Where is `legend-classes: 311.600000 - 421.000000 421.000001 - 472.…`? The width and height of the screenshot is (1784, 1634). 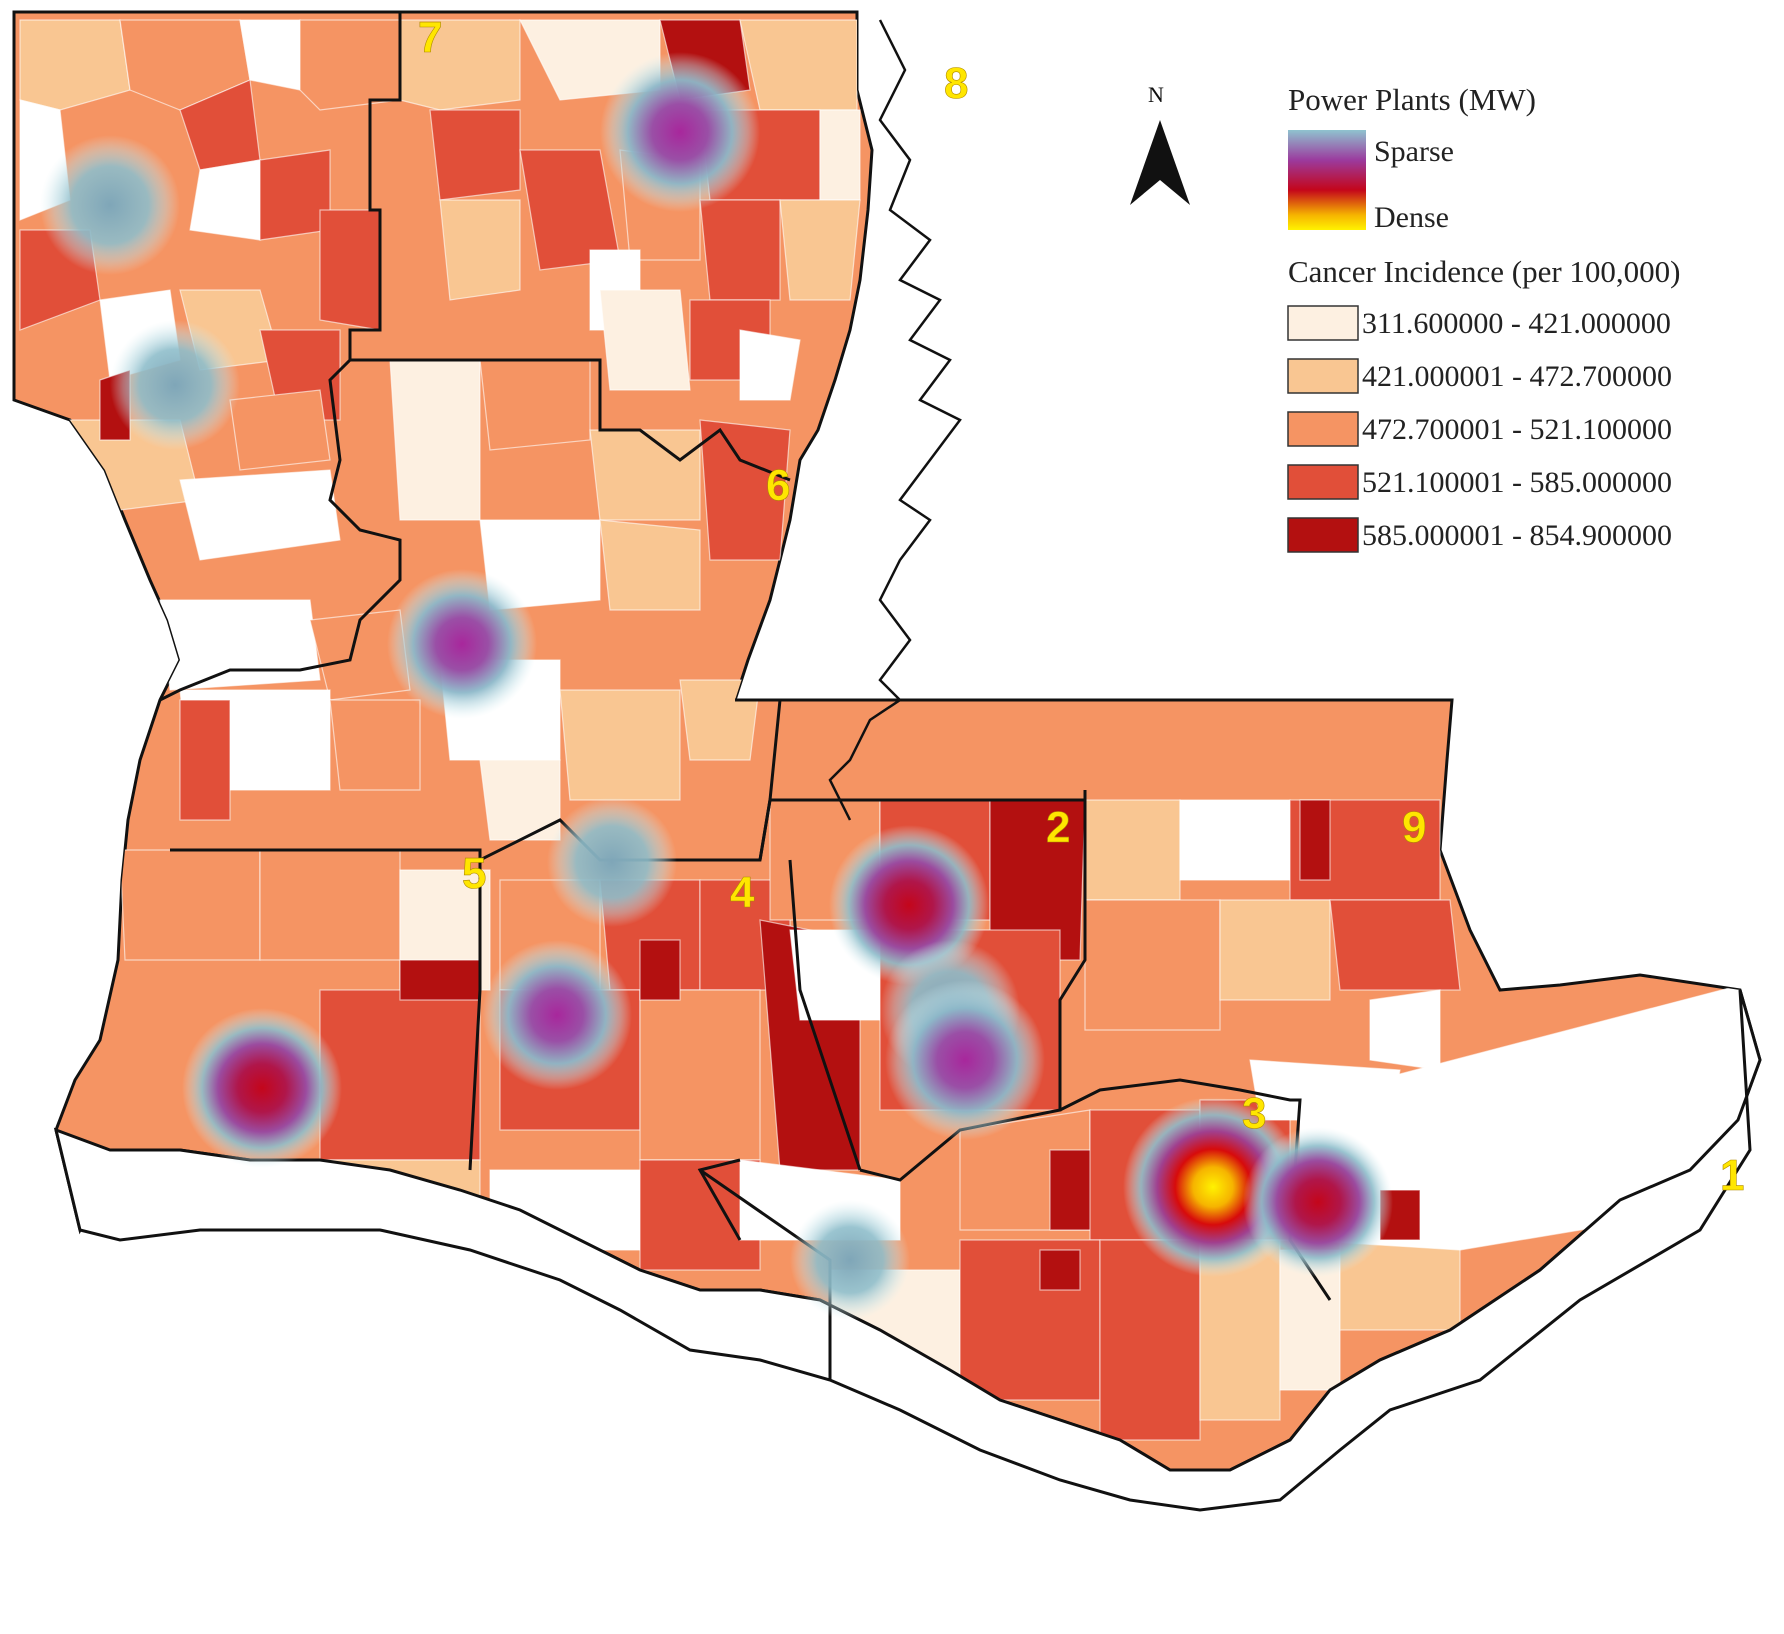 legend-classes: 311.600000 - 421.000000 421.000001 - 472.… is located at coordinates (1479, 429).